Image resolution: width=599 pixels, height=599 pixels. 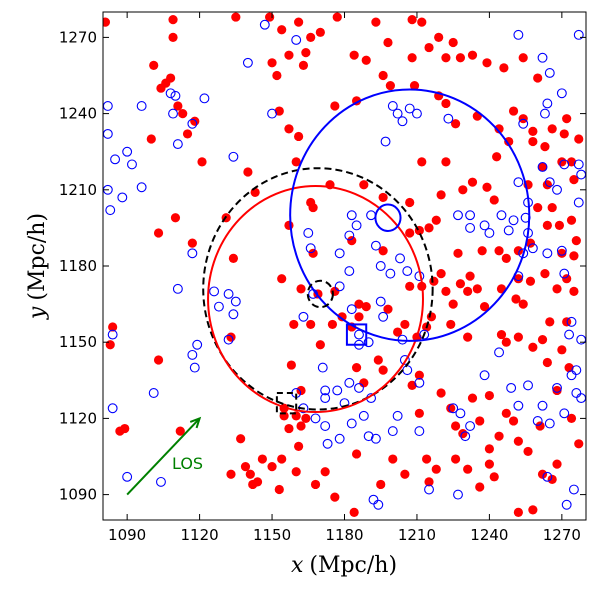 What do you see at coordinates (388, 217) in the screenshot?
I see `annotation-circle` at bounding box center [388, 217].